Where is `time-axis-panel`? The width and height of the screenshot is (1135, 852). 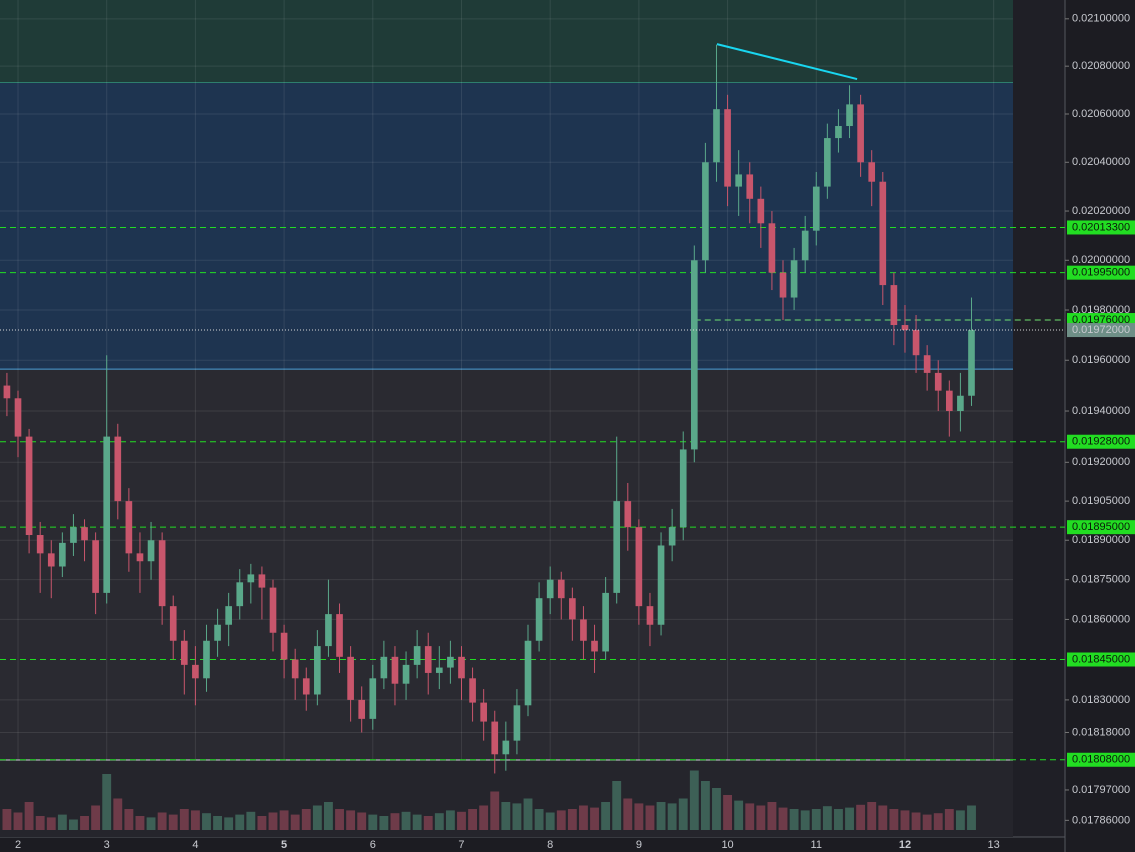
time-axis-panel is located at coordinates (532, 844).